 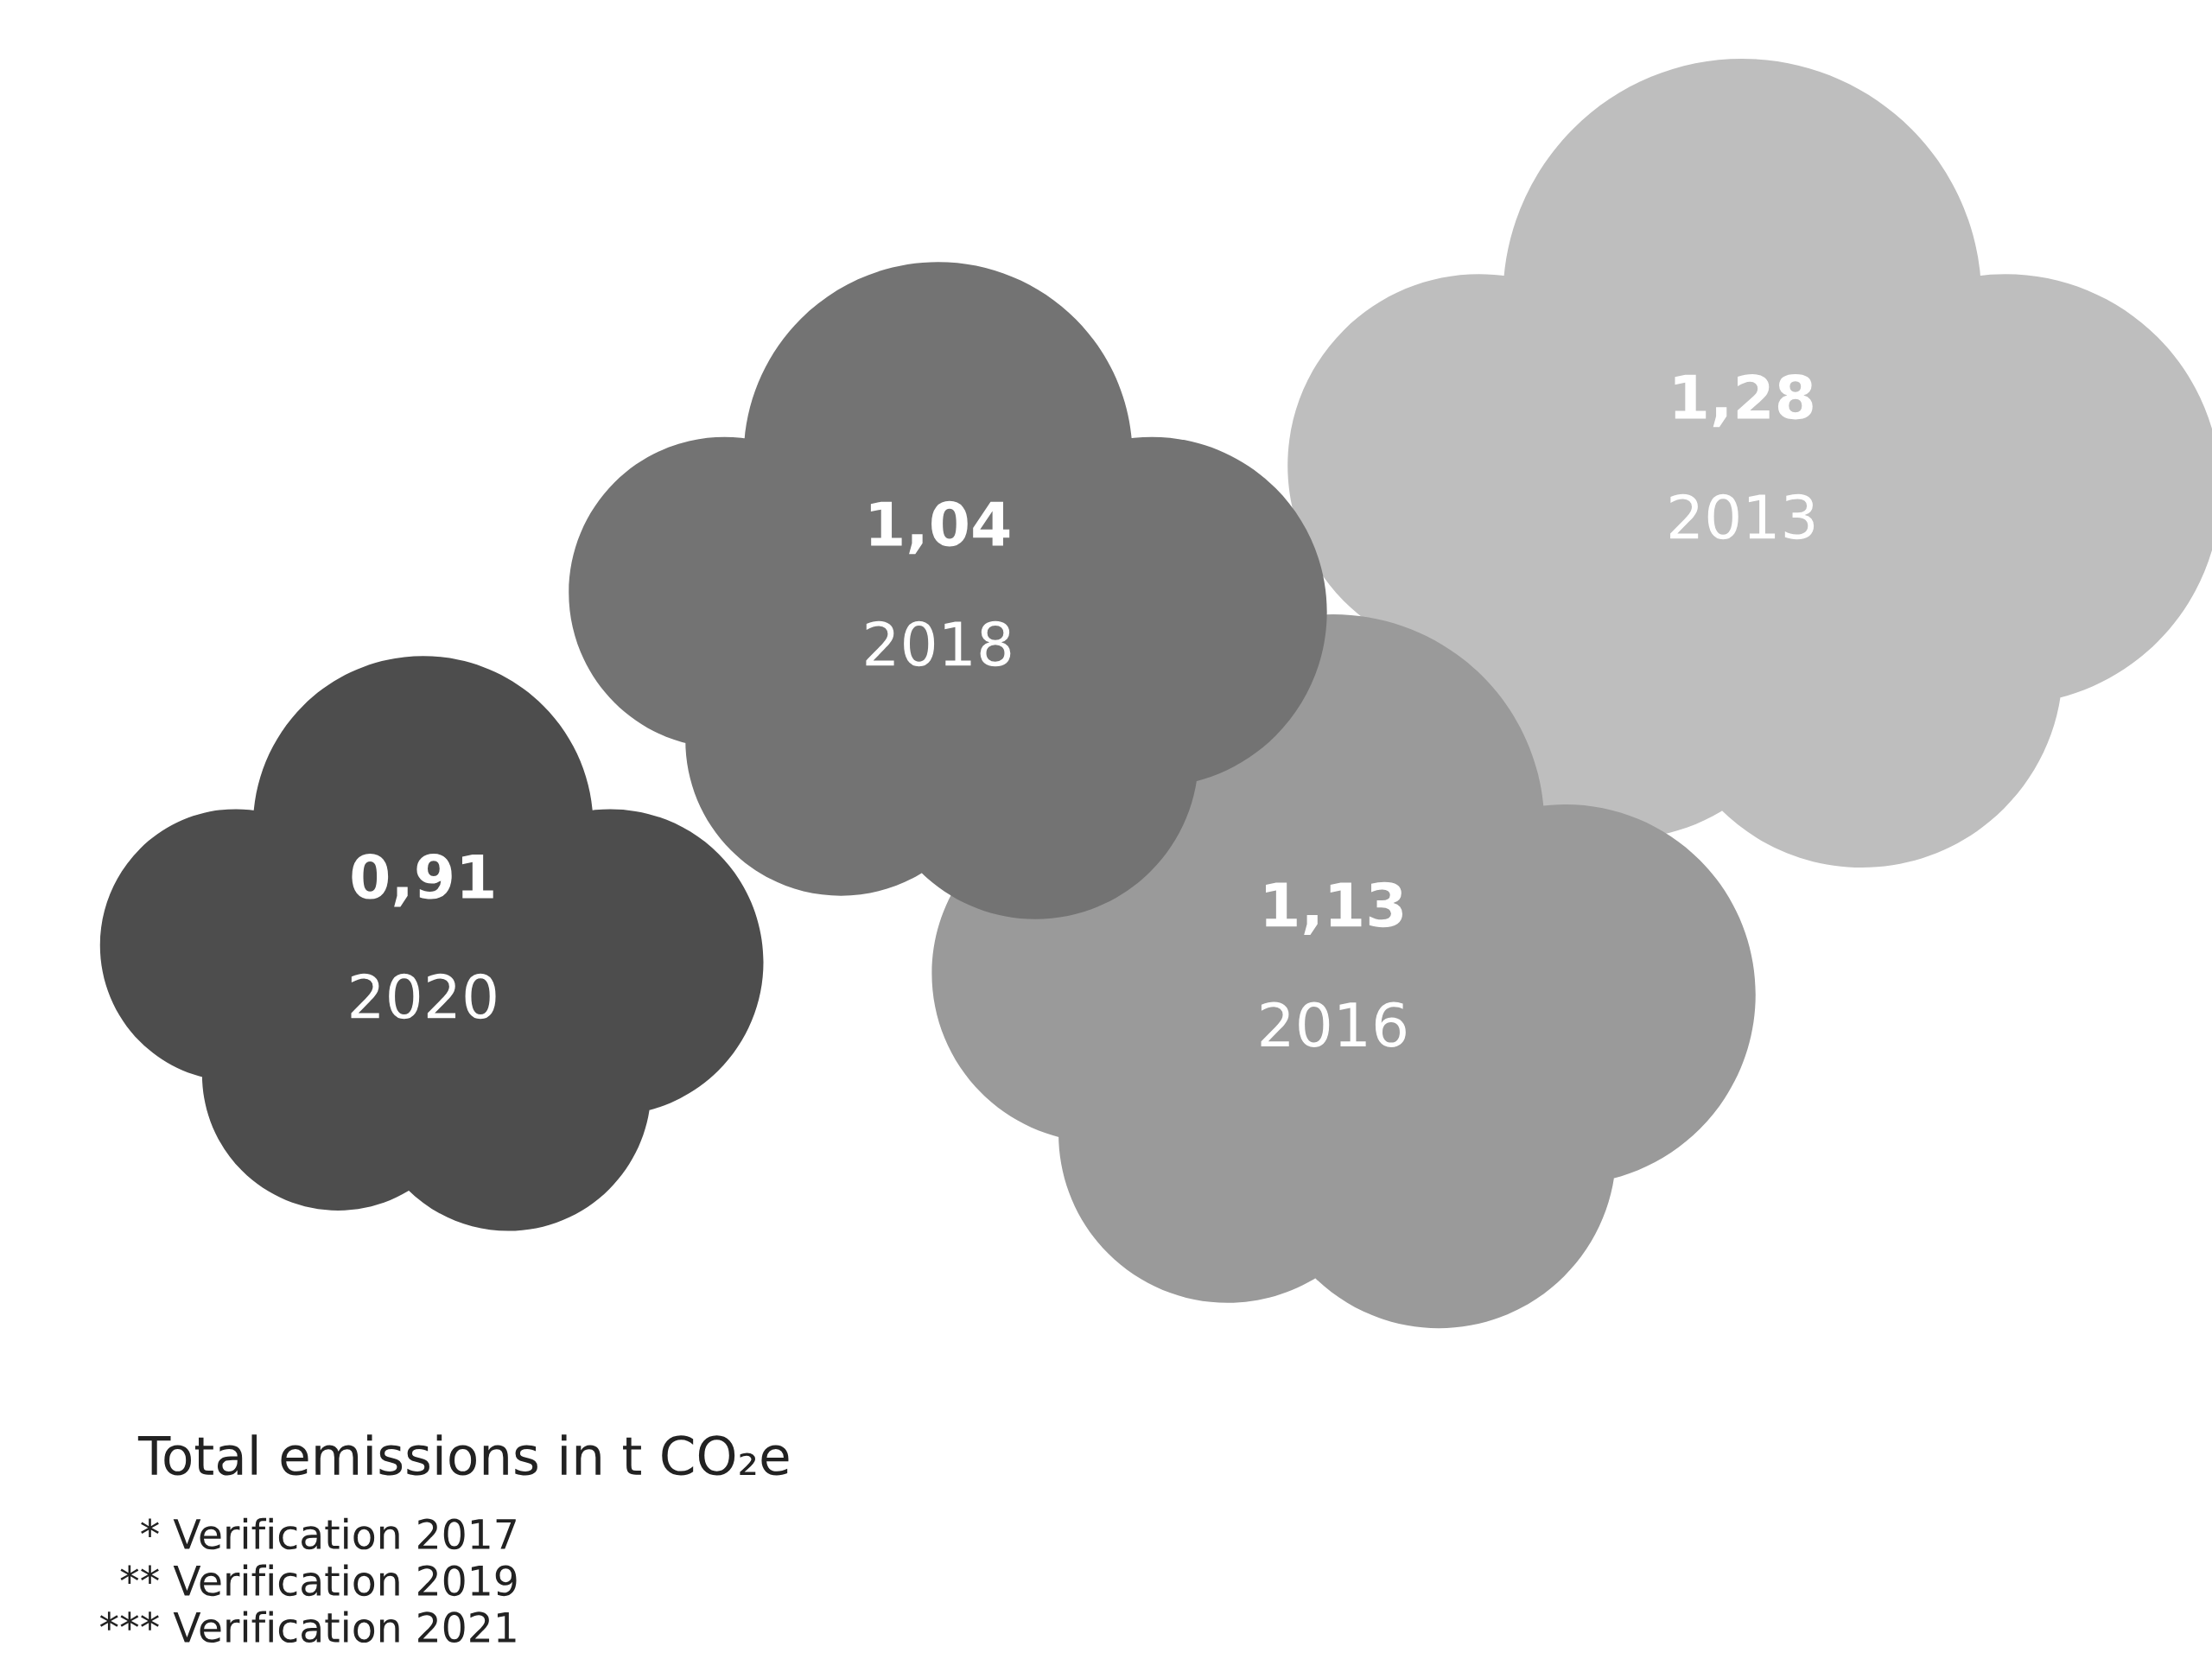 I want to click on category-label: 2020, so click(x=423, y=996).